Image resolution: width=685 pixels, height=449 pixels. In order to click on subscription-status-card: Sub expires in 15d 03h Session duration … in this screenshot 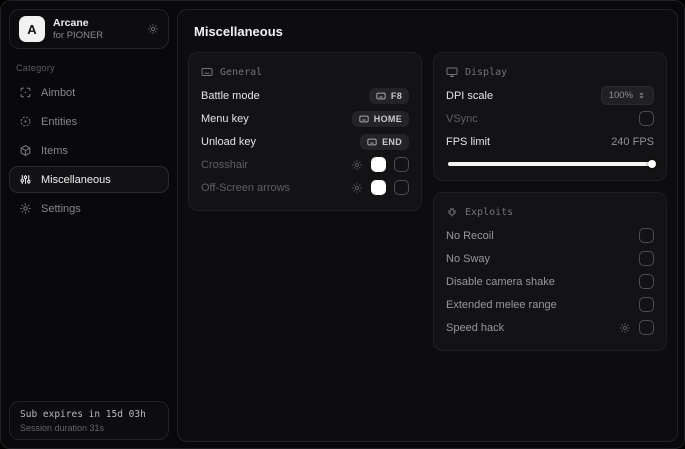, I will do `click(89, 420)`.